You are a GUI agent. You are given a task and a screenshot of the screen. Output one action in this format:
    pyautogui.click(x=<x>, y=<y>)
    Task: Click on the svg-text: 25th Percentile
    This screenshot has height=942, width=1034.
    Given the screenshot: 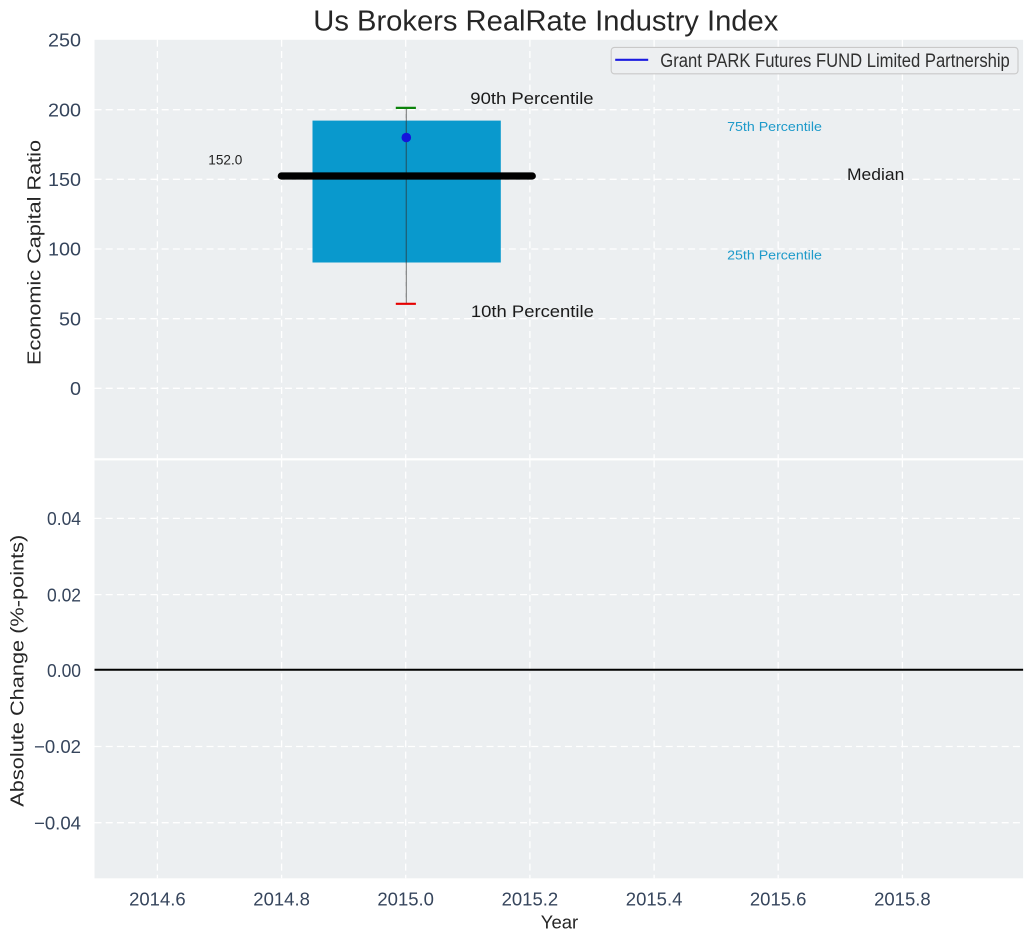 What is the action you would take?
    pyautogui.click(x=774, y=255)
    